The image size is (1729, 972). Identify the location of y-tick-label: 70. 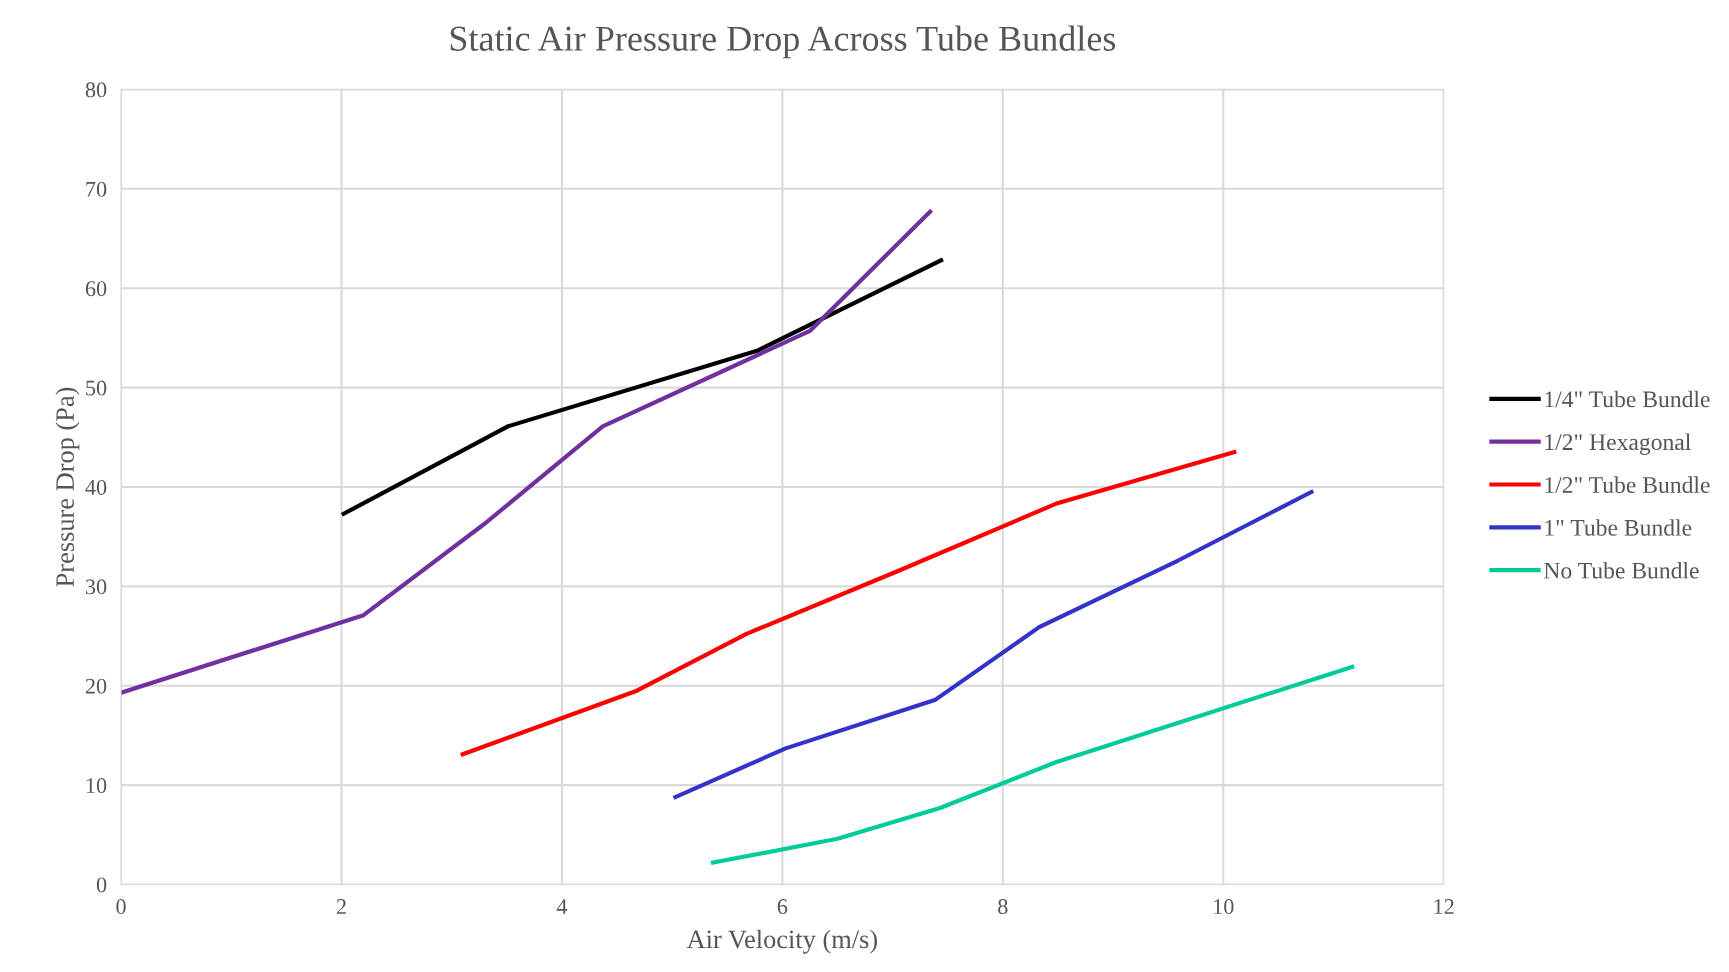
(96, 189).